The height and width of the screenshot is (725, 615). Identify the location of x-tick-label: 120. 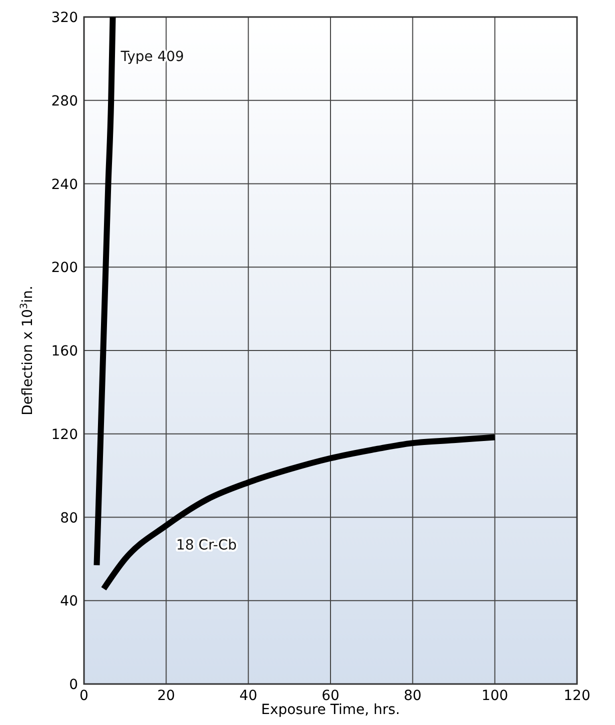
(577, 696).